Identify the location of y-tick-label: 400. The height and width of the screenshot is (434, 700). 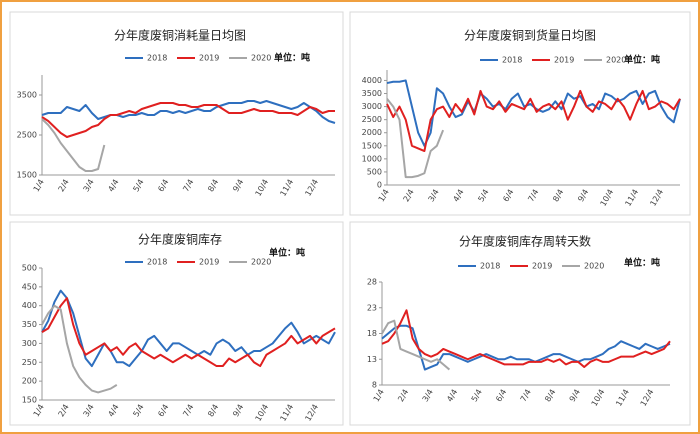
(29, 305).